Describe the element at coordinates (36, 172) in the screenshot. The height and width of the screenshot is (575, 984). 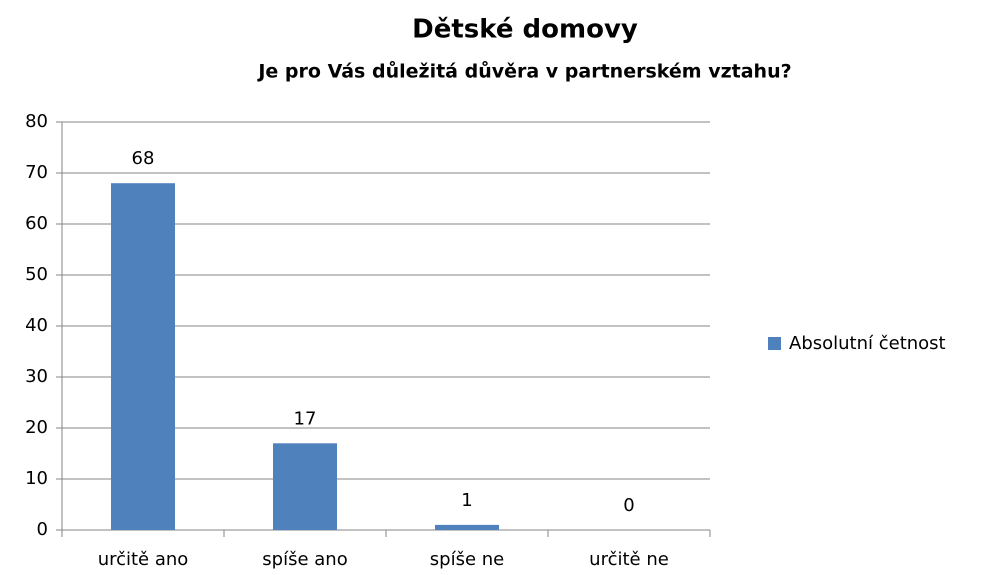
I see `y-tick-label: 70` at that location.